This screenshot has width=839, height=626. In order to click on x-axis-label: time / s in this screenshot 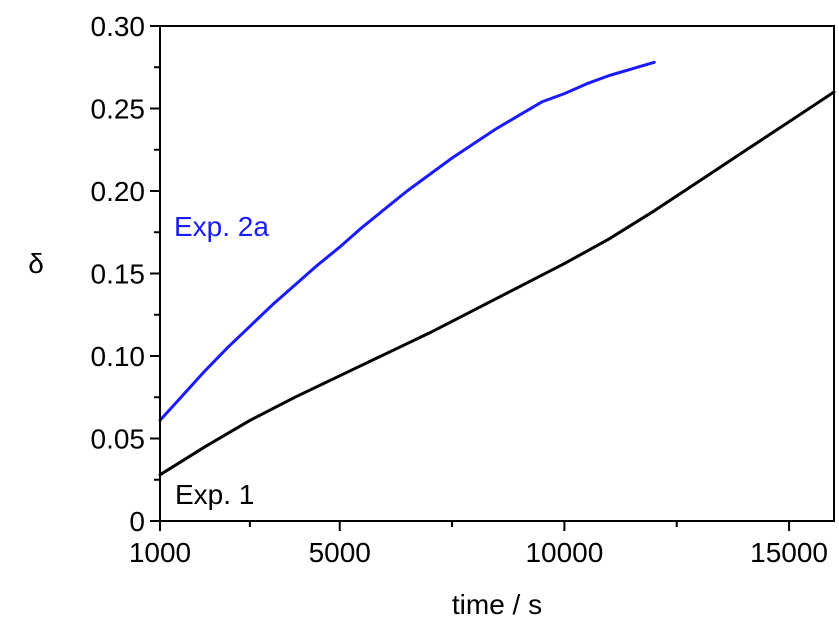, I will do `click(497, 604)`.